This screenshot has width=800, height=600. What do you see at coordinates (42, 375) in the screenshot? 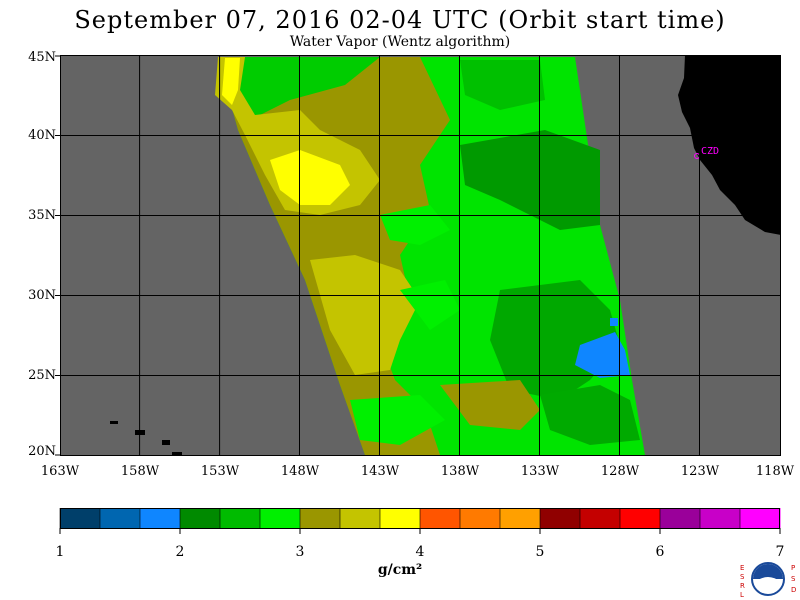
I see `lat-label-25: 25N` at bounding box center [42, 375].